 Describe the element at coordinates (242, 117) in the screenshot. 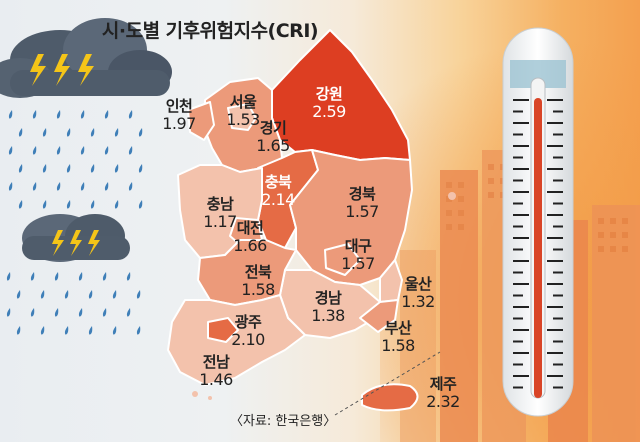

I see `region-서울` at that location.